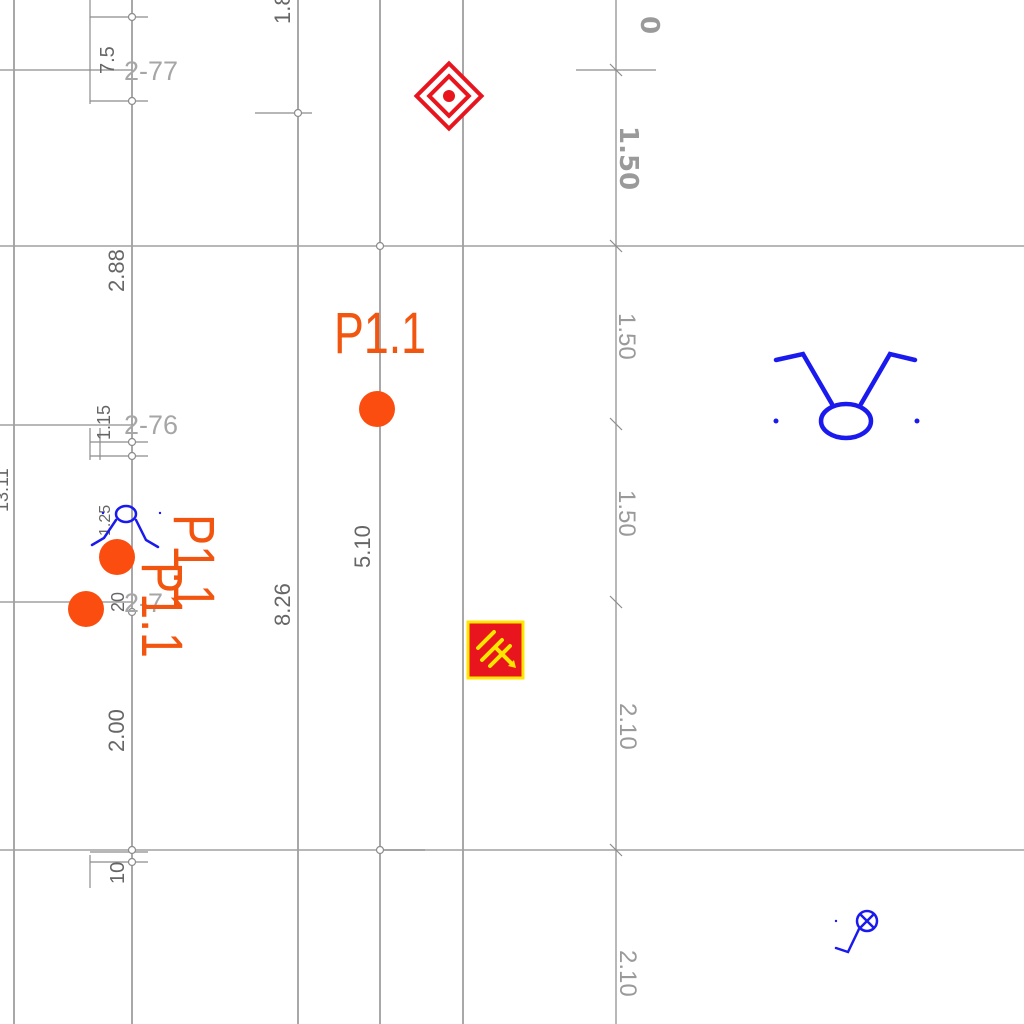 The height and width of the screenshot is (1024, 1024). Describe the element at coordinates (495, 650) in the screenshot. I see `electrical-panel-icon` at that location.